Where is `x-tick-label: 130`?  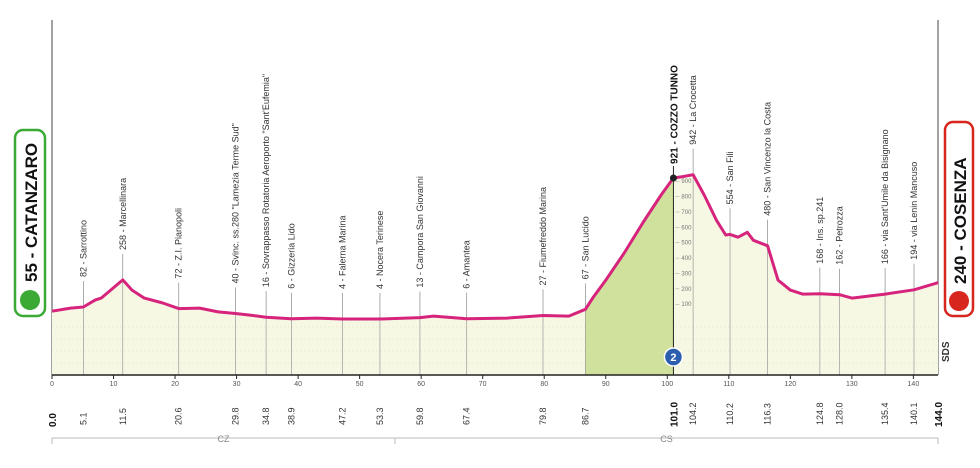
x-tick-label: 130 is located at coordinates (852, 384).